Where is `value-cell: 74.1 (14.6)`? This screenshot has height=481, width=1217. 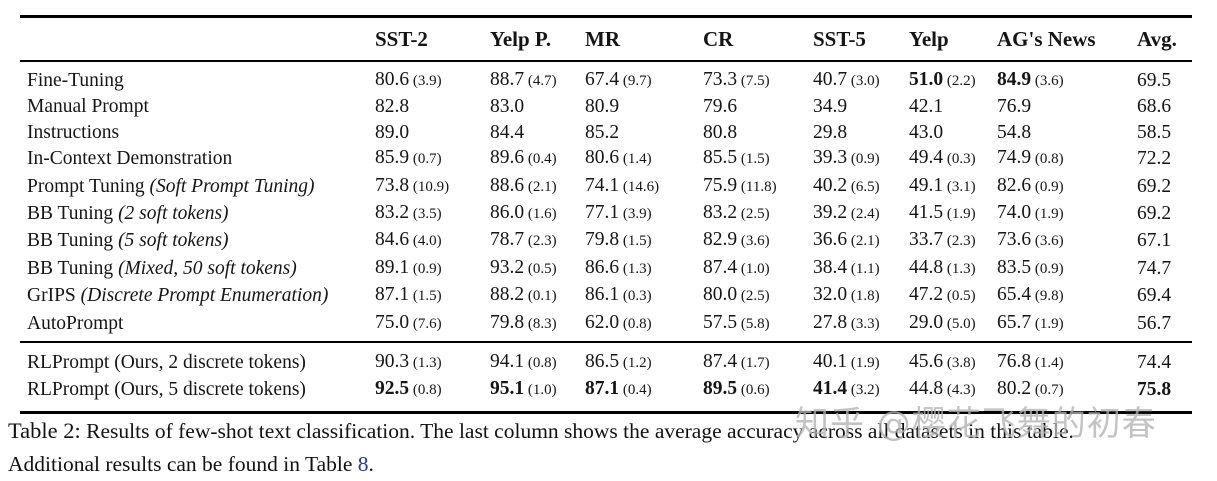 value-cell: 74.1 (14.6) is located at coordinates (644, 186).